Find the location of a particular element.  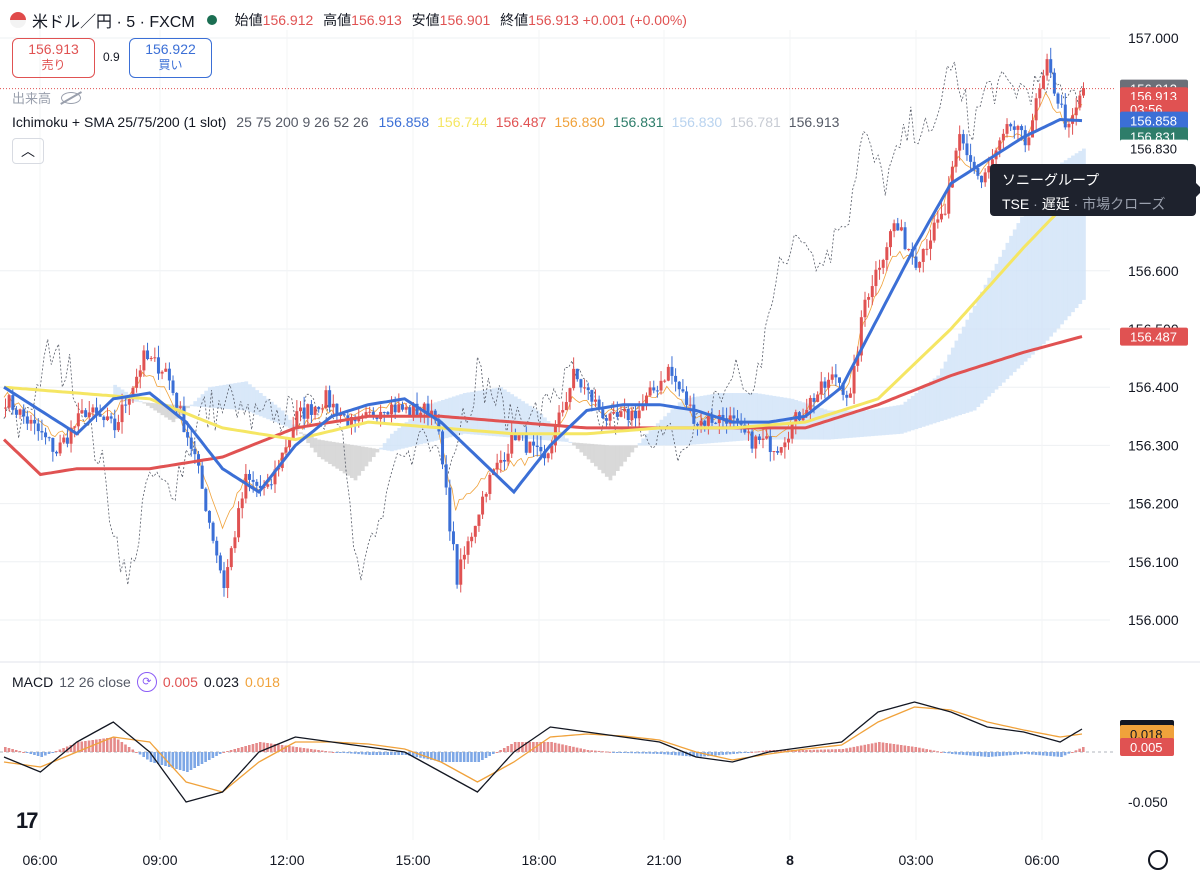

tradingview-logo-icon: 17 is located at coordinates (27, 820).